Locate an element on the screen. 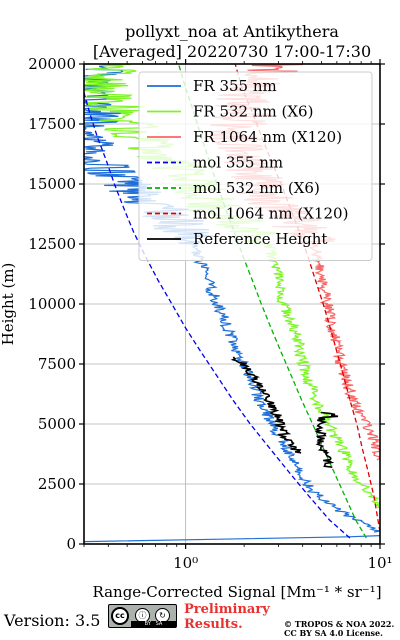 The width and height of the screenshot is (400, 640). legend-label-fr1064: FR 1064 nm (X120) is located at coordinates (267, 137).